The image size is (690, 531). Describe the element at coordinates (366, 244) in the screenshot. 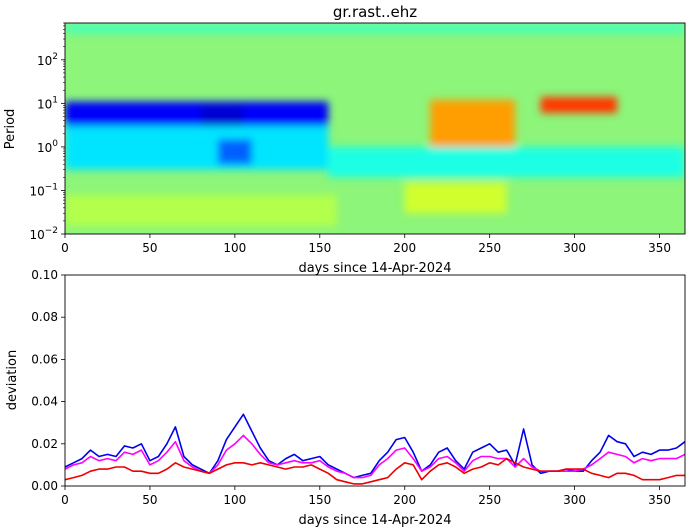

I see `top-x-ticks: 0 50 100 150 200 250 300 350` at that location.